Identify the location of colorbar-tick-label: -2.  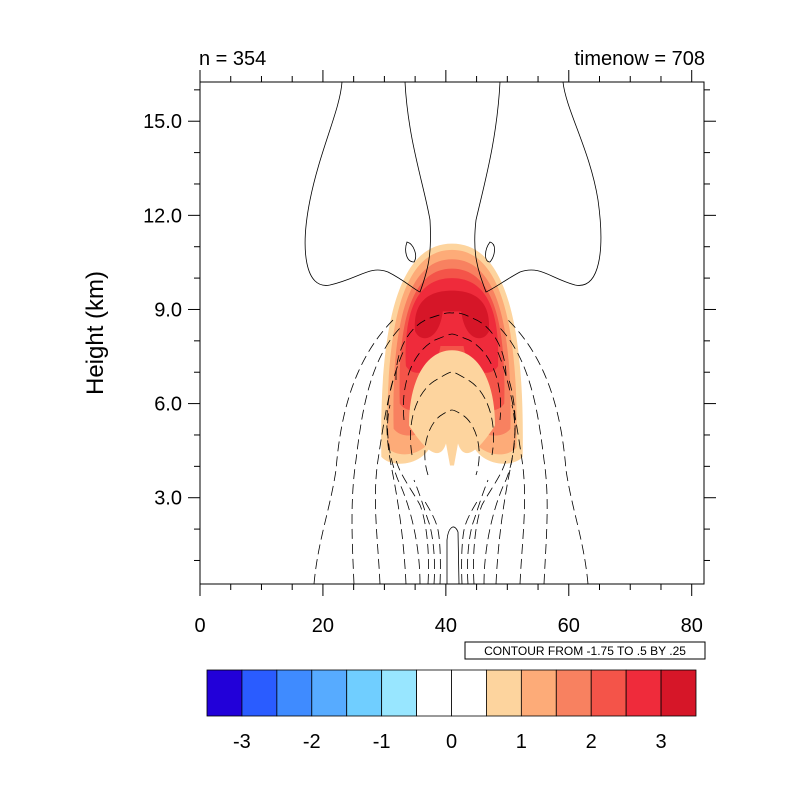
(312, 742).